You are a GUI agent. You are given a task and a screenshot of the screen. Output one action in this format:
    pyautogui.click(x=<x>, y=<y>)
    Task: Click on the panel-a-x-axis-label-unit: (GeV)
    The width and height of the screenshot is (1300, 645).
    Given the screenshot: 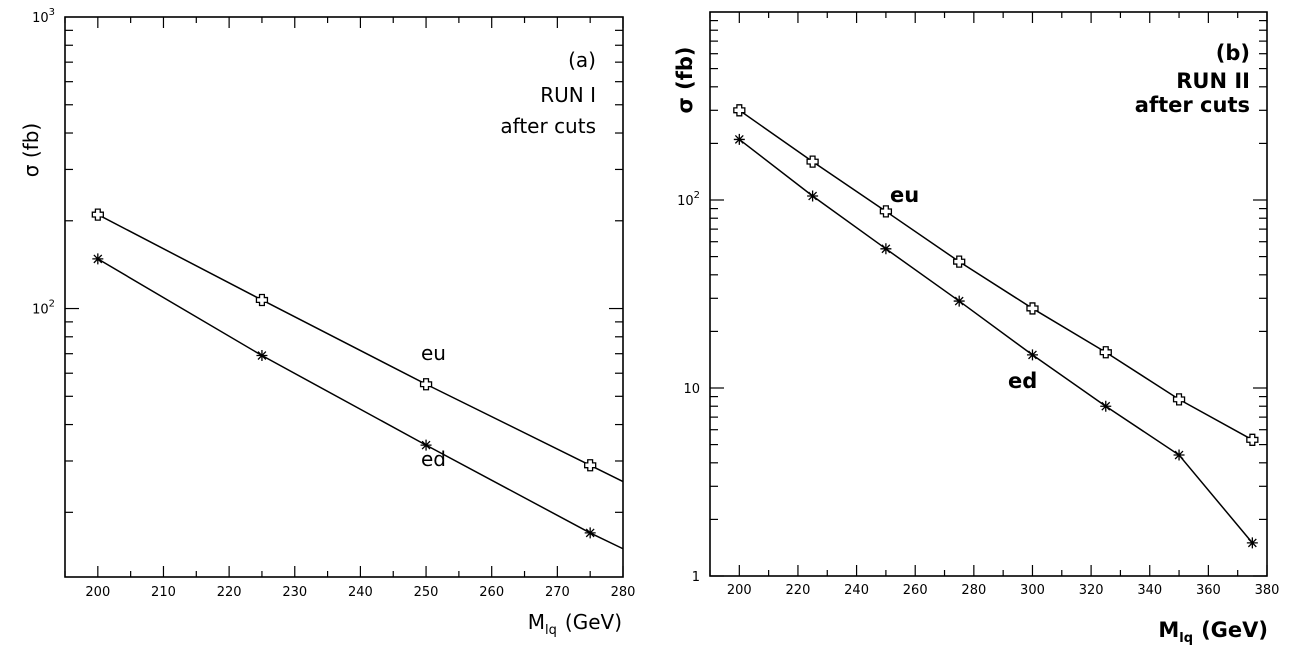 What is the action you would take?
    pyautogui.click(x=593, y=622)
    